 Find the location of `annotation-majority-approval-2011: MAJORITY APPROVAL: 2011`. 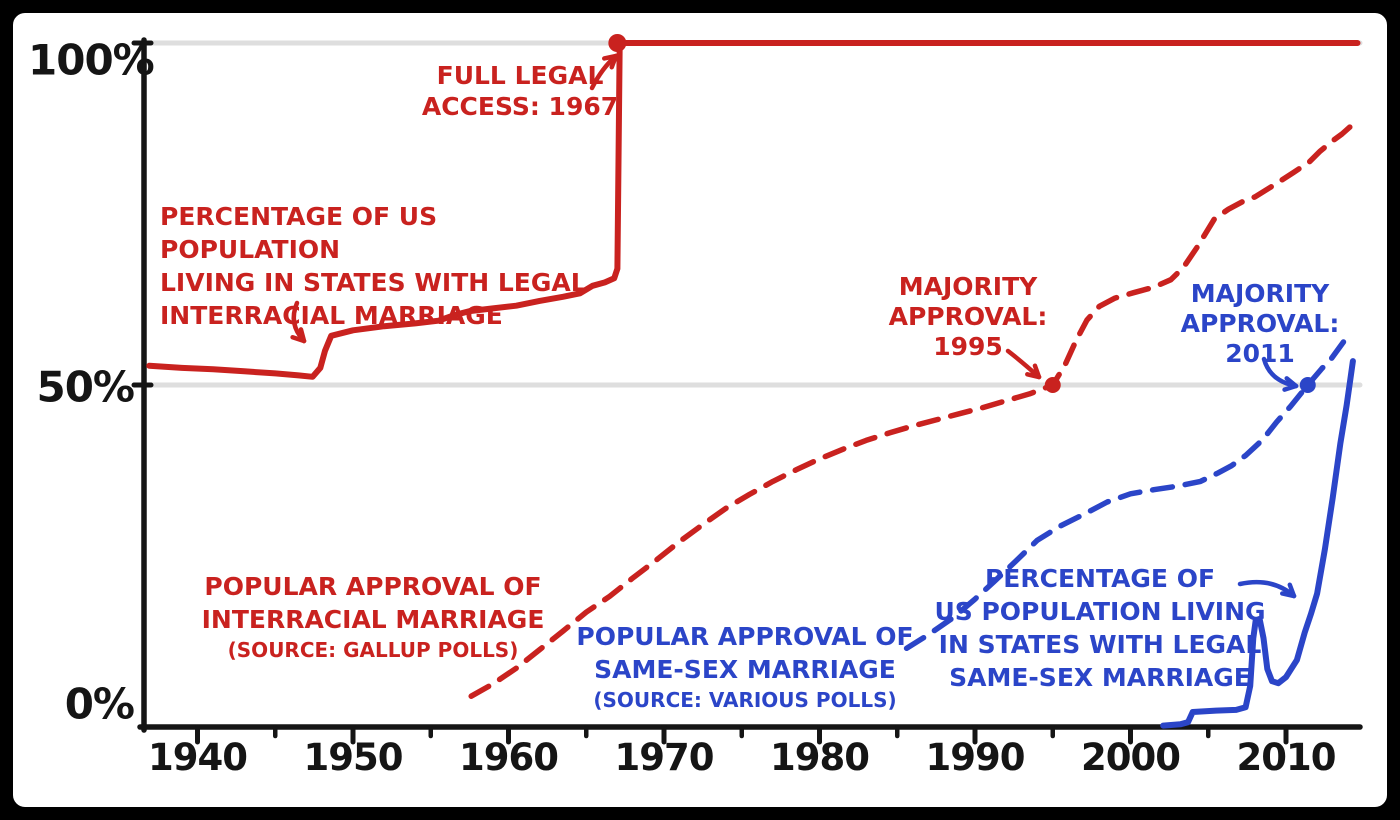

annotation-majority-approval-2011: MAJORITY APPROVAL: 2011 is located at coordinates (1260, 324).